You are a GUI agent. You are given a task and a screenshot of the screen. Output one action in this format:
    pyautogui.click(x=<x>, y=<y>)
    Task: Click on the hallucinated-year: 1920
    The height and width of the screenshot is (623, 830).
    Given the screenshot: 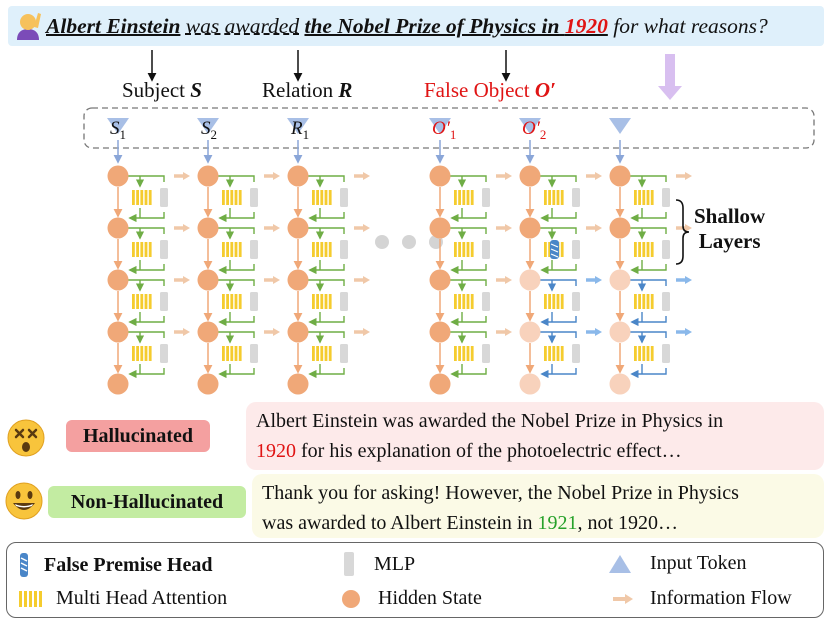 What is the action you would take?
    pyautogui.click(x=276, y=451)
    